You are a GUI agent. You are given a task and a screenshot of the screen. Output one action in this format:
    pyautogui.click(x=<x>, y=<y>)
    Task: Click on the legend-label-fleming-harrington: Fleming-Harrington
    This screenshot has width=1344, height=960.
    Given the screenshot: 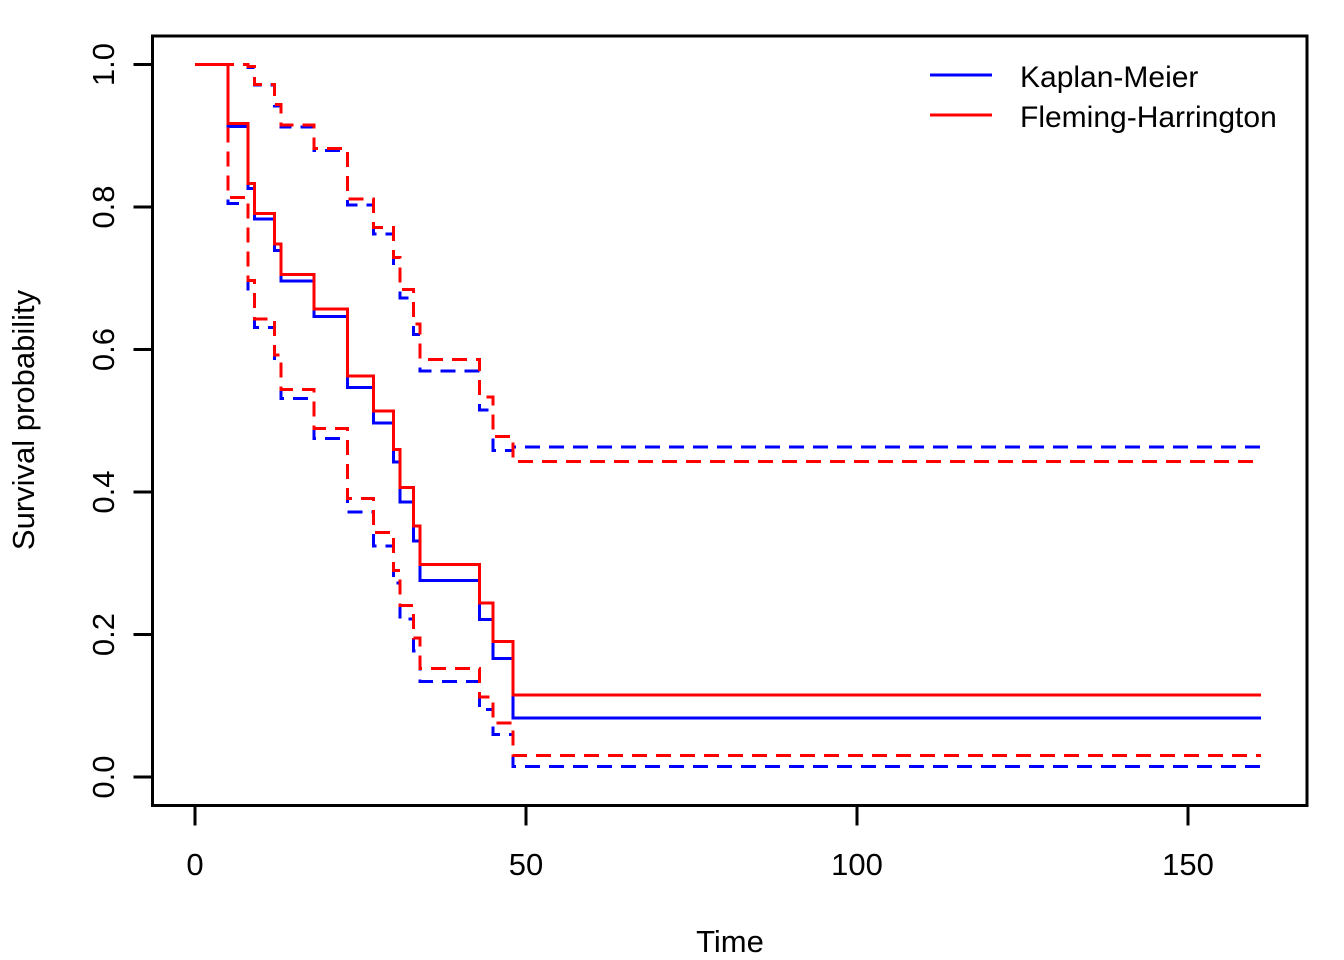 What is the action you would take?
    pyautogui.click(x=1148, y=117)
    